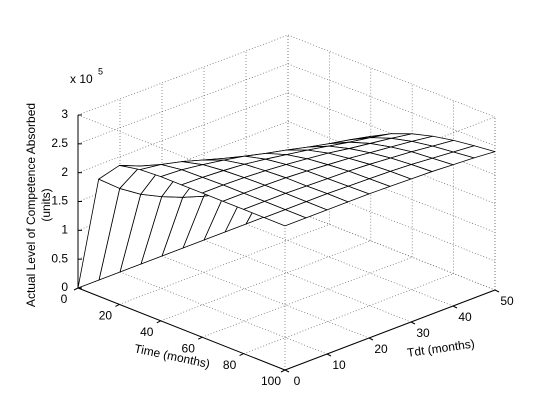  I want to click on z-multiplier-exponent: 5, so click(100, 71).